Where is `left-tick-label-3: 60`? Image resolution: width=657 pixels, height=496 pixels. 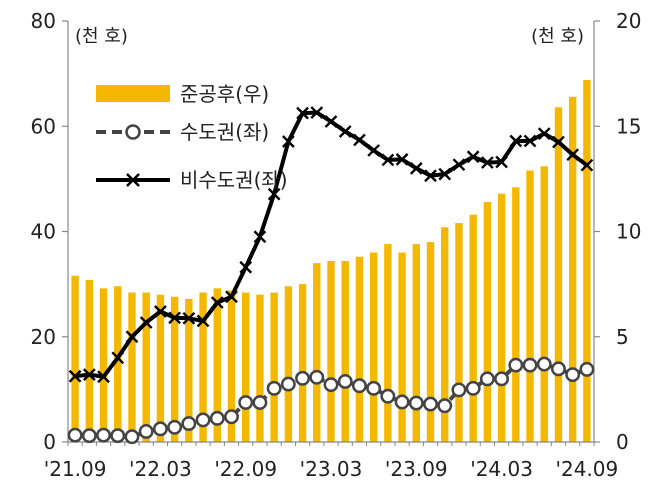
left-tick-label-3: 60 is located at coordinates (43, 126).